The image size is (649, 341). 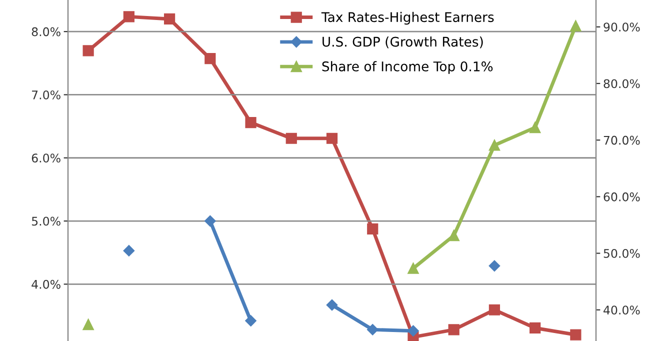 What do you see at coordinates (46, 158) in the screenshot?
I see `y-tick-label: 6.0%` at bounding box center [46, 158].